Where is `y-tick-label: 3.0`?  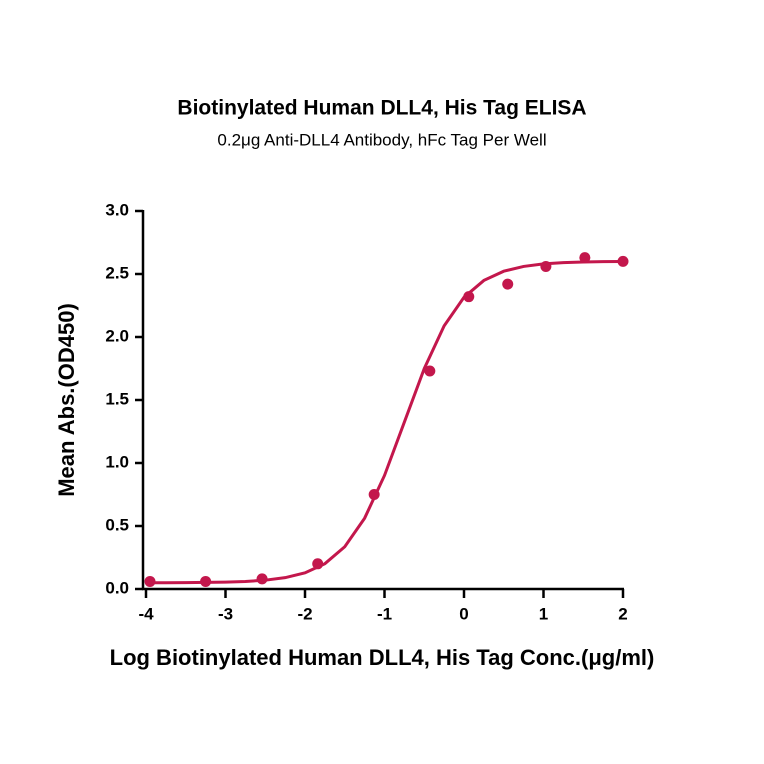
y-tick-label: 3.0 is located at coordinates (117, 209).